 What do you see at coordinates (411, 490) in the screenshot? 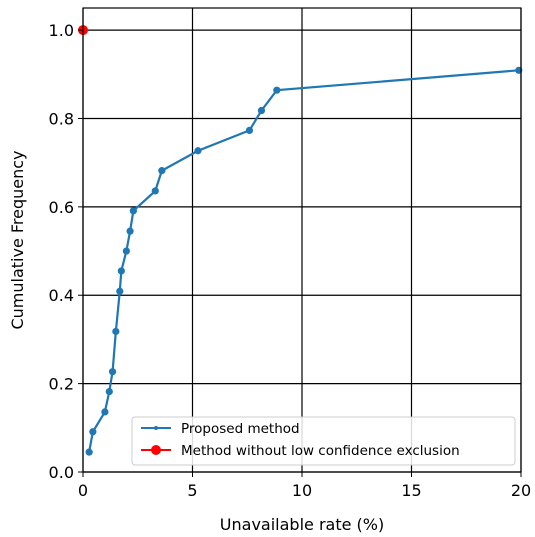
I see `x-tick-label: 15` at bounding box center [411, 490].